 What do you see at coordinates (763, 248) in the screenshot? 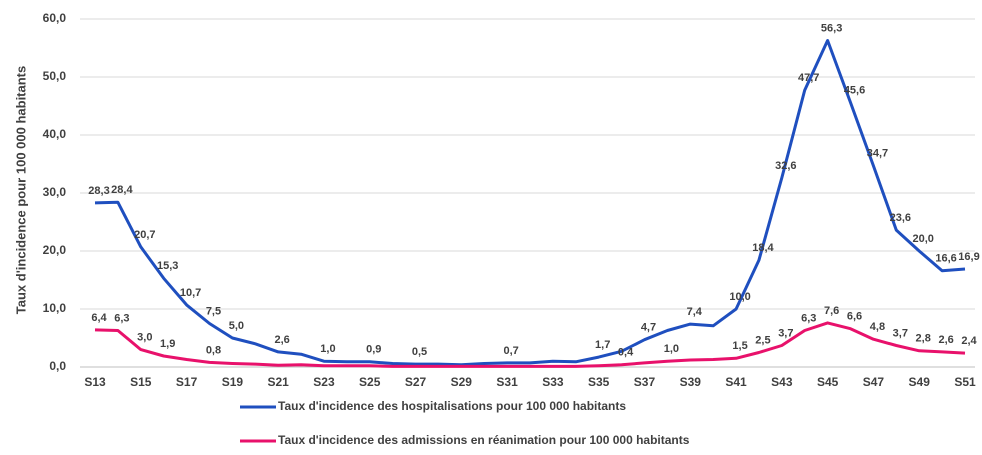
I see `data-label: 18,4` at bounding box center [763, 248].